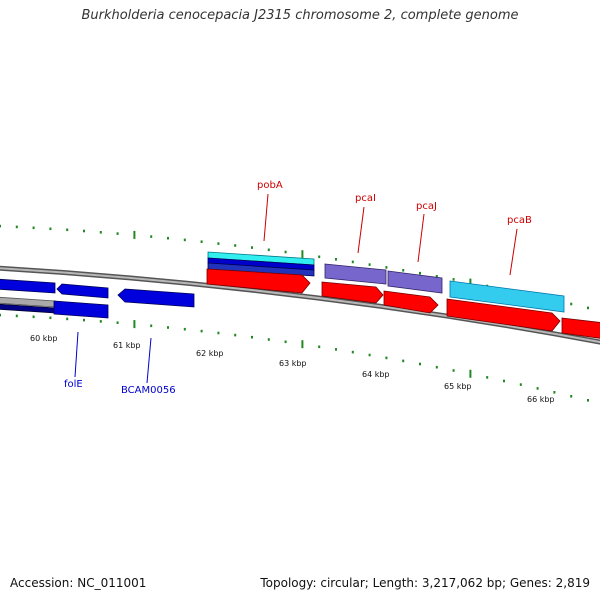 The image size is (600, 600). Describe the element at coordinates (458, 386) in the screenshot. I see `kbp-label: 65 kbp` at that location.